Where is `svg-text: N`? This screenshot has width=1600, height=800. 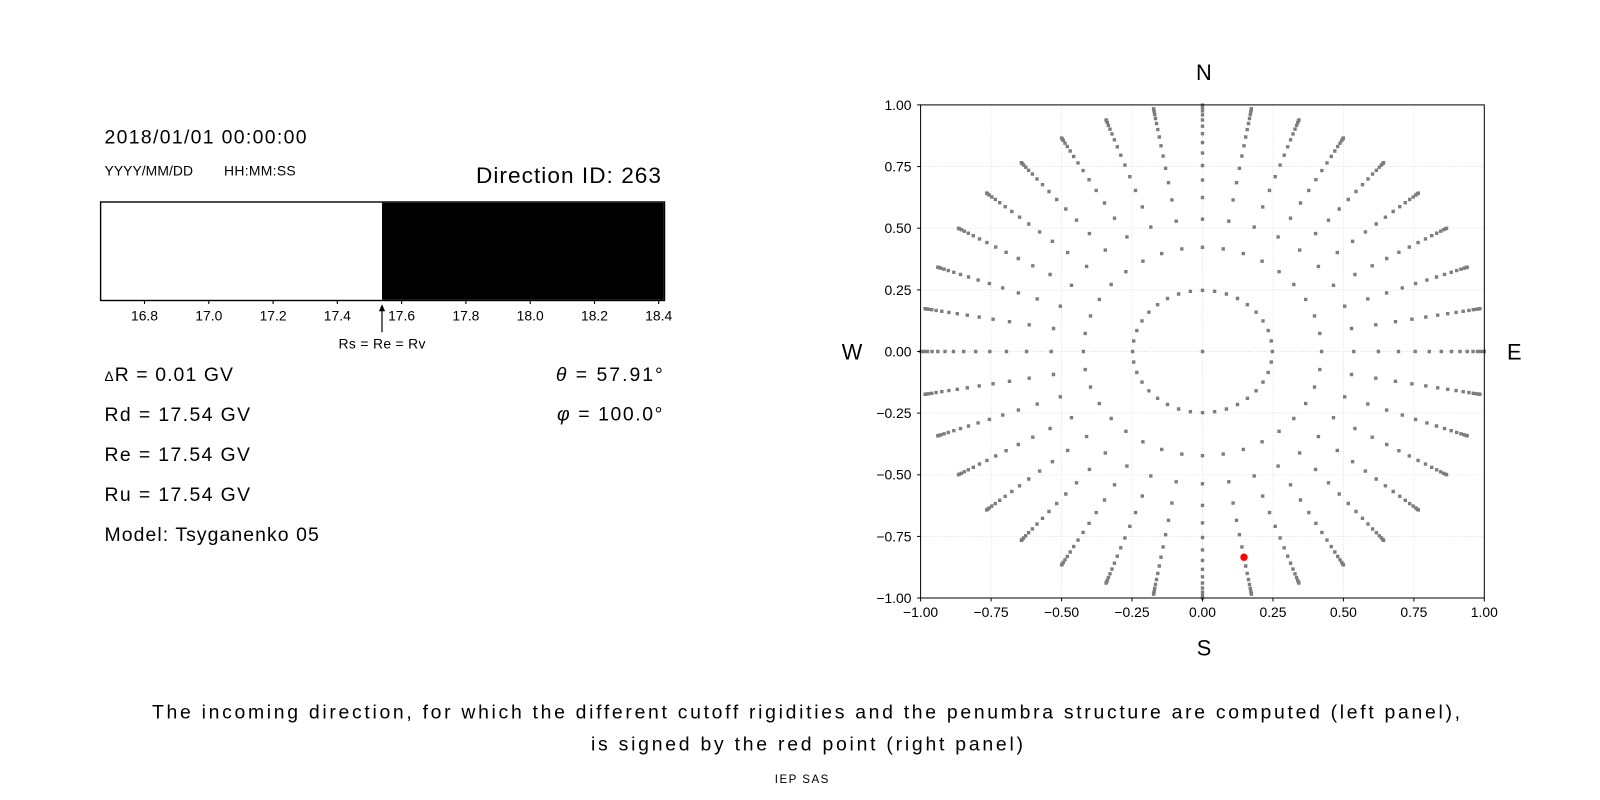 svg-text: N is located at coordinates (1204, 72).